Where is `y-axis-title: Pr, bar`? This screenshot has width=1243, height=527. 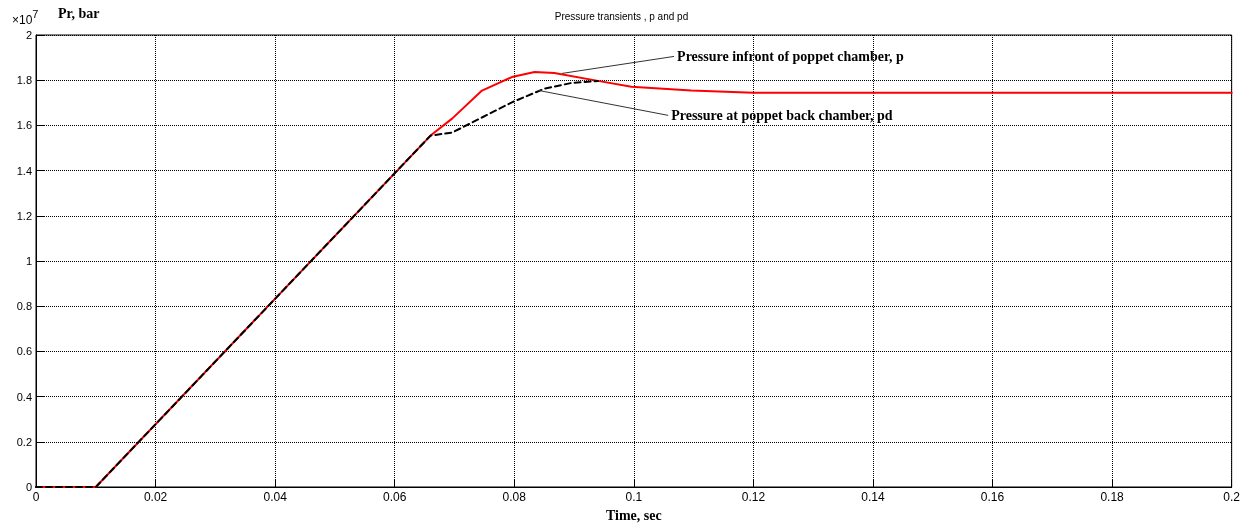
y-axis-title: Pr, bar is located at coordinates (79, 13).